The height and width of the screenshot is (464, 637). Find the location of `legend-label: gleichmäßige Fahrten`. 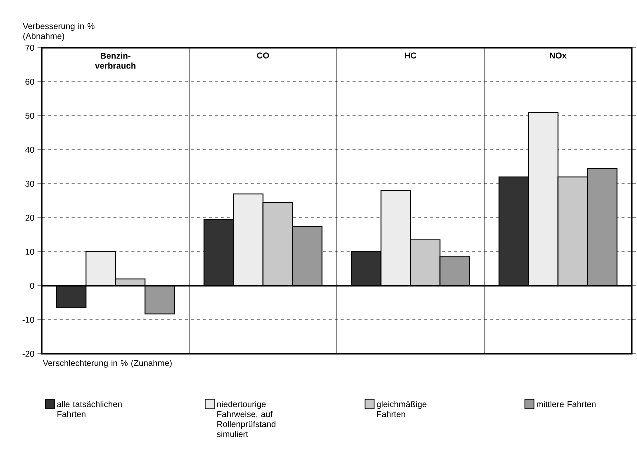

legend-label: gleichmäßige Fahrten is located at coordinates (402, 409).